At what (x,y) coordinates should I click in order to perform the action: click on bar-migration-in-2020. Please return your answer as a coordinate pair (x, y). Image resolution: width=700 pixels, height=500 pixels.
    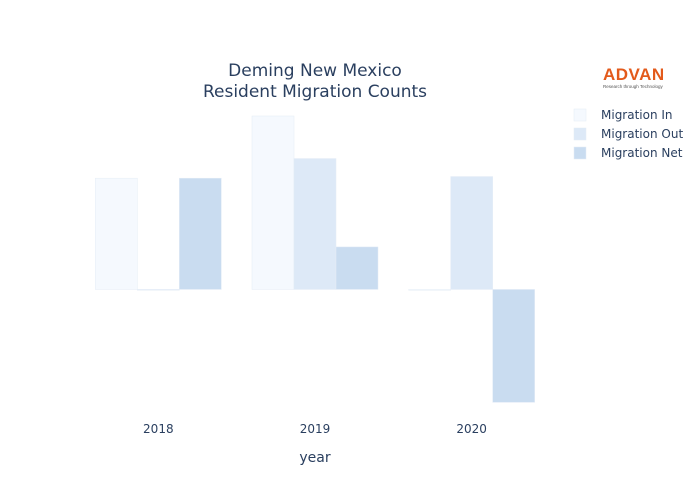
    Looking at the image, I should click on (429, 290).